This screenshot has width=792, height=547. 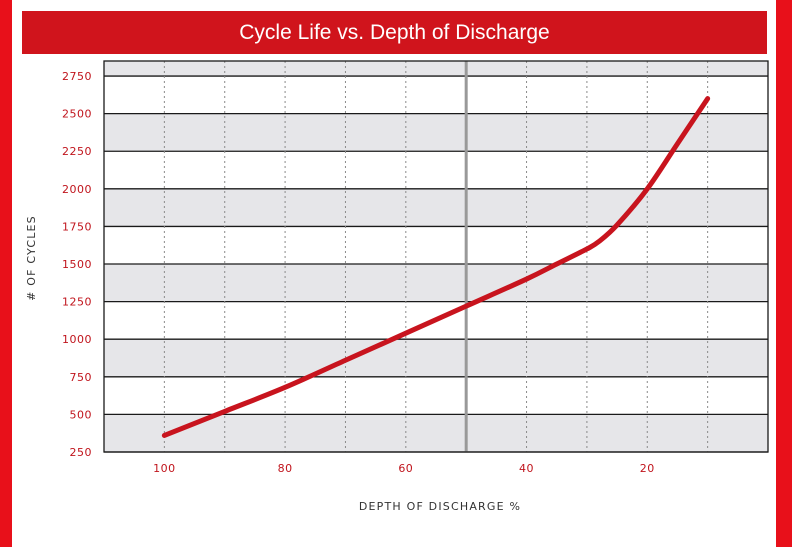 What do you see at coordinates (647, 468) in the screenshot?
I see `x-tick-label: 20` at bounding box center [647, 468].